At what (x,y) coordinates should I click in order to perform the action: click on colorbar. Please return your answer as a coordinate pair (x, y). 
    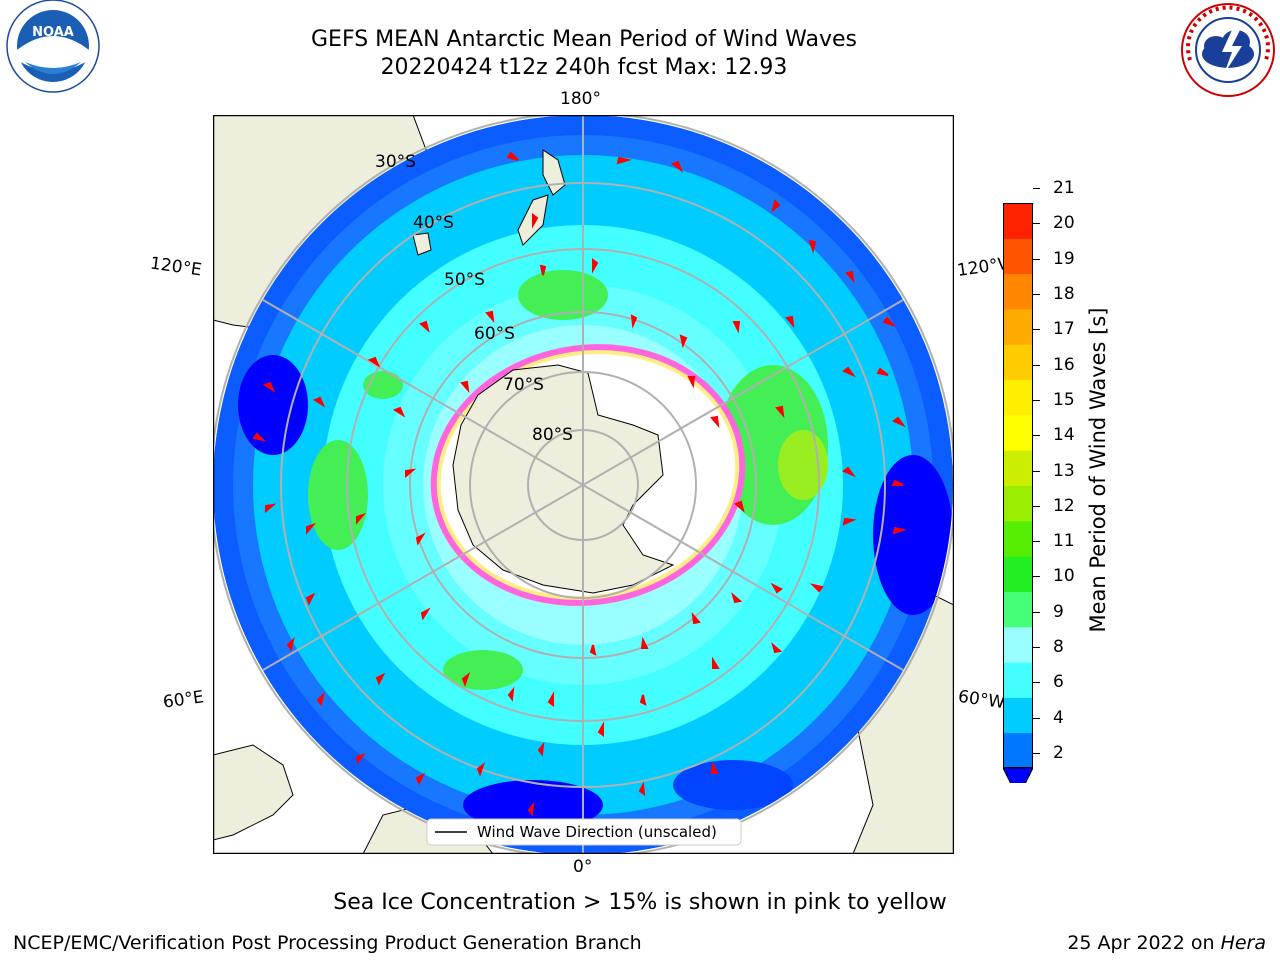
    Looking at the image, I should click on (1018, 493).